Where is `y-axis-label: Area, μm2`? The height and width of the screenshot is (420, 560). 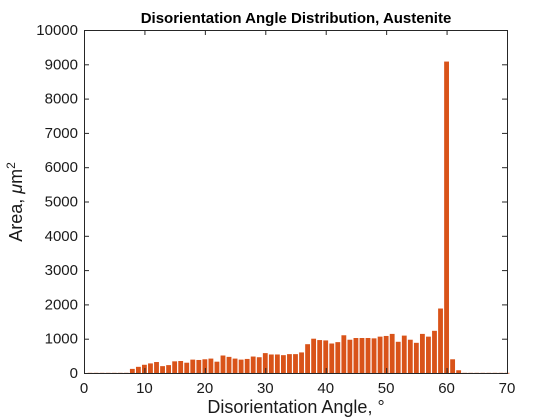
y-axis-label: Area, μm2 is located at coordinates (15, 202).